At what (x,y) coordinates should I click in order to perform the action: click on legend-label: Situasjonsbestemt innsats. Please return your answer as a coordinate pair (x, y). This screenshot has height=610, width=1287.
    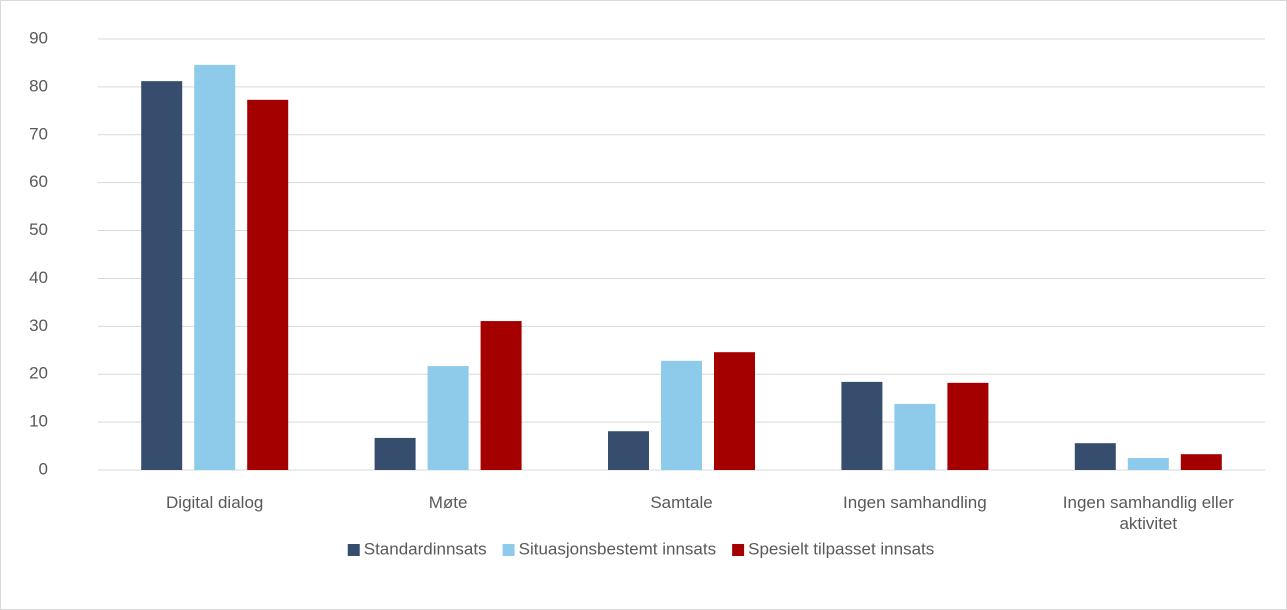
    Looking at the image, I should click on (618, 548).